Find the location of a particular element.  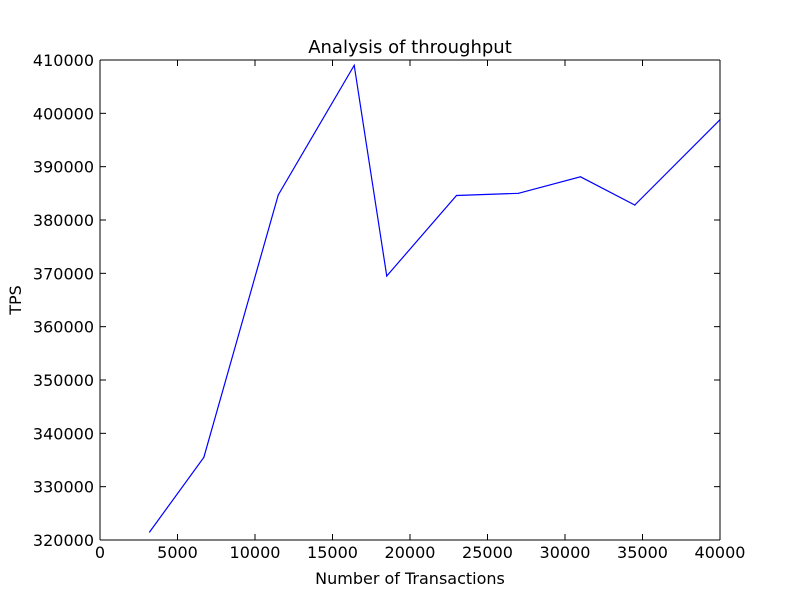

y-tick-label: 390000 is located at coordinates (63, 167).